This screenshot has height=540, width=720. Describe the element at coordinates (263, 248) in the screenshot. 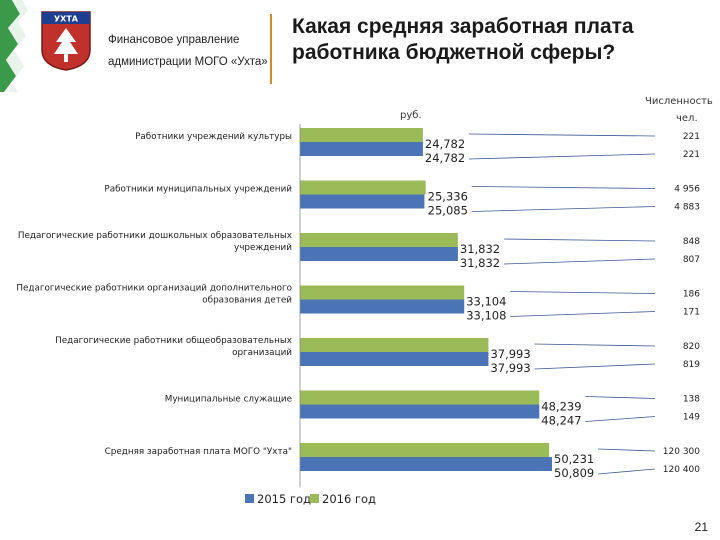

I see `category-label: учреждений` at that location.